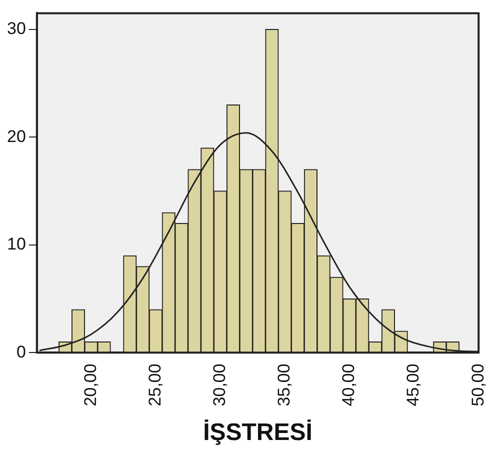  I want to click on y-tick-label: 10, so click(16, 244).